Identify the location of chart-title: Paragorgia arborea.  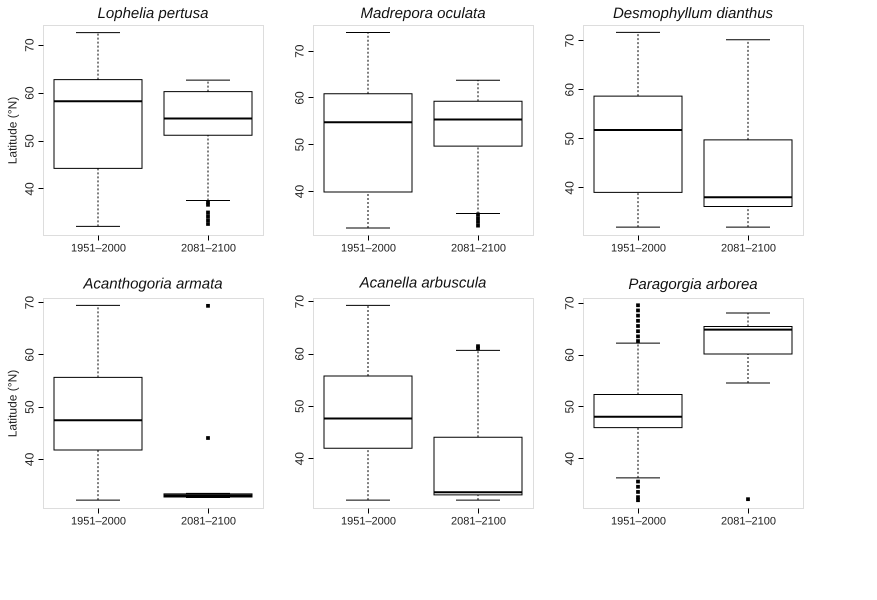
(693, 284).